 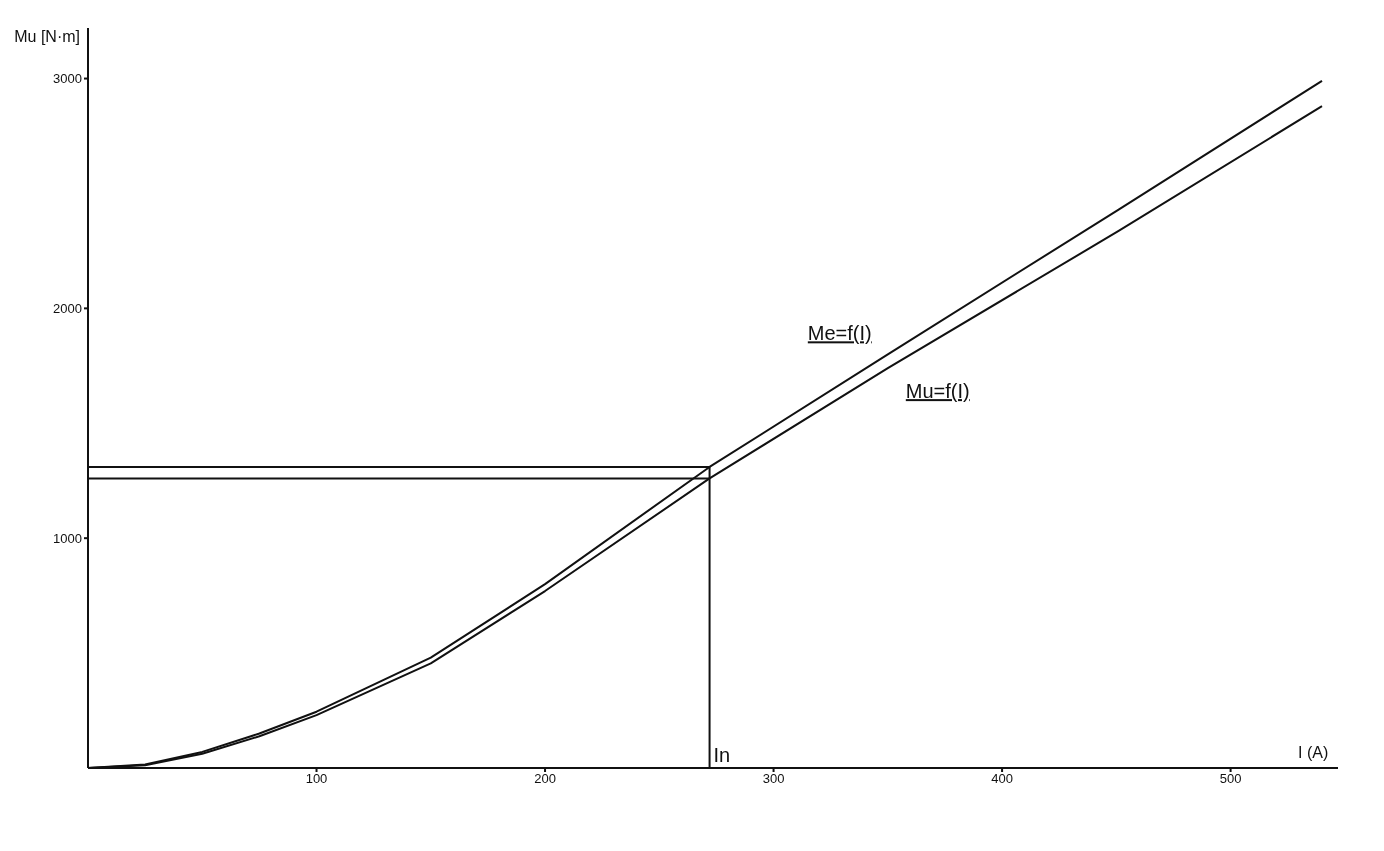 What do you see at coordinates (316, 779) in the screenshot?
I see `x-tick-label: 100` at bounding box center [316, 779].